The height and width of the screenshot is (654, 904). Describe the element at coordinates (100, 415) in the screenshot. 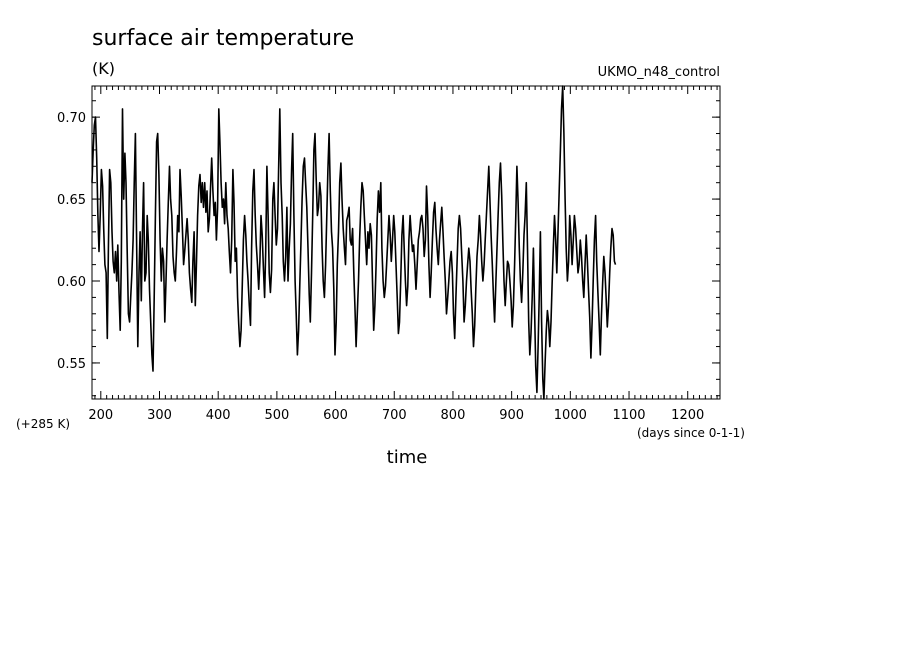

I see `x-tick-label: 200` at that location.